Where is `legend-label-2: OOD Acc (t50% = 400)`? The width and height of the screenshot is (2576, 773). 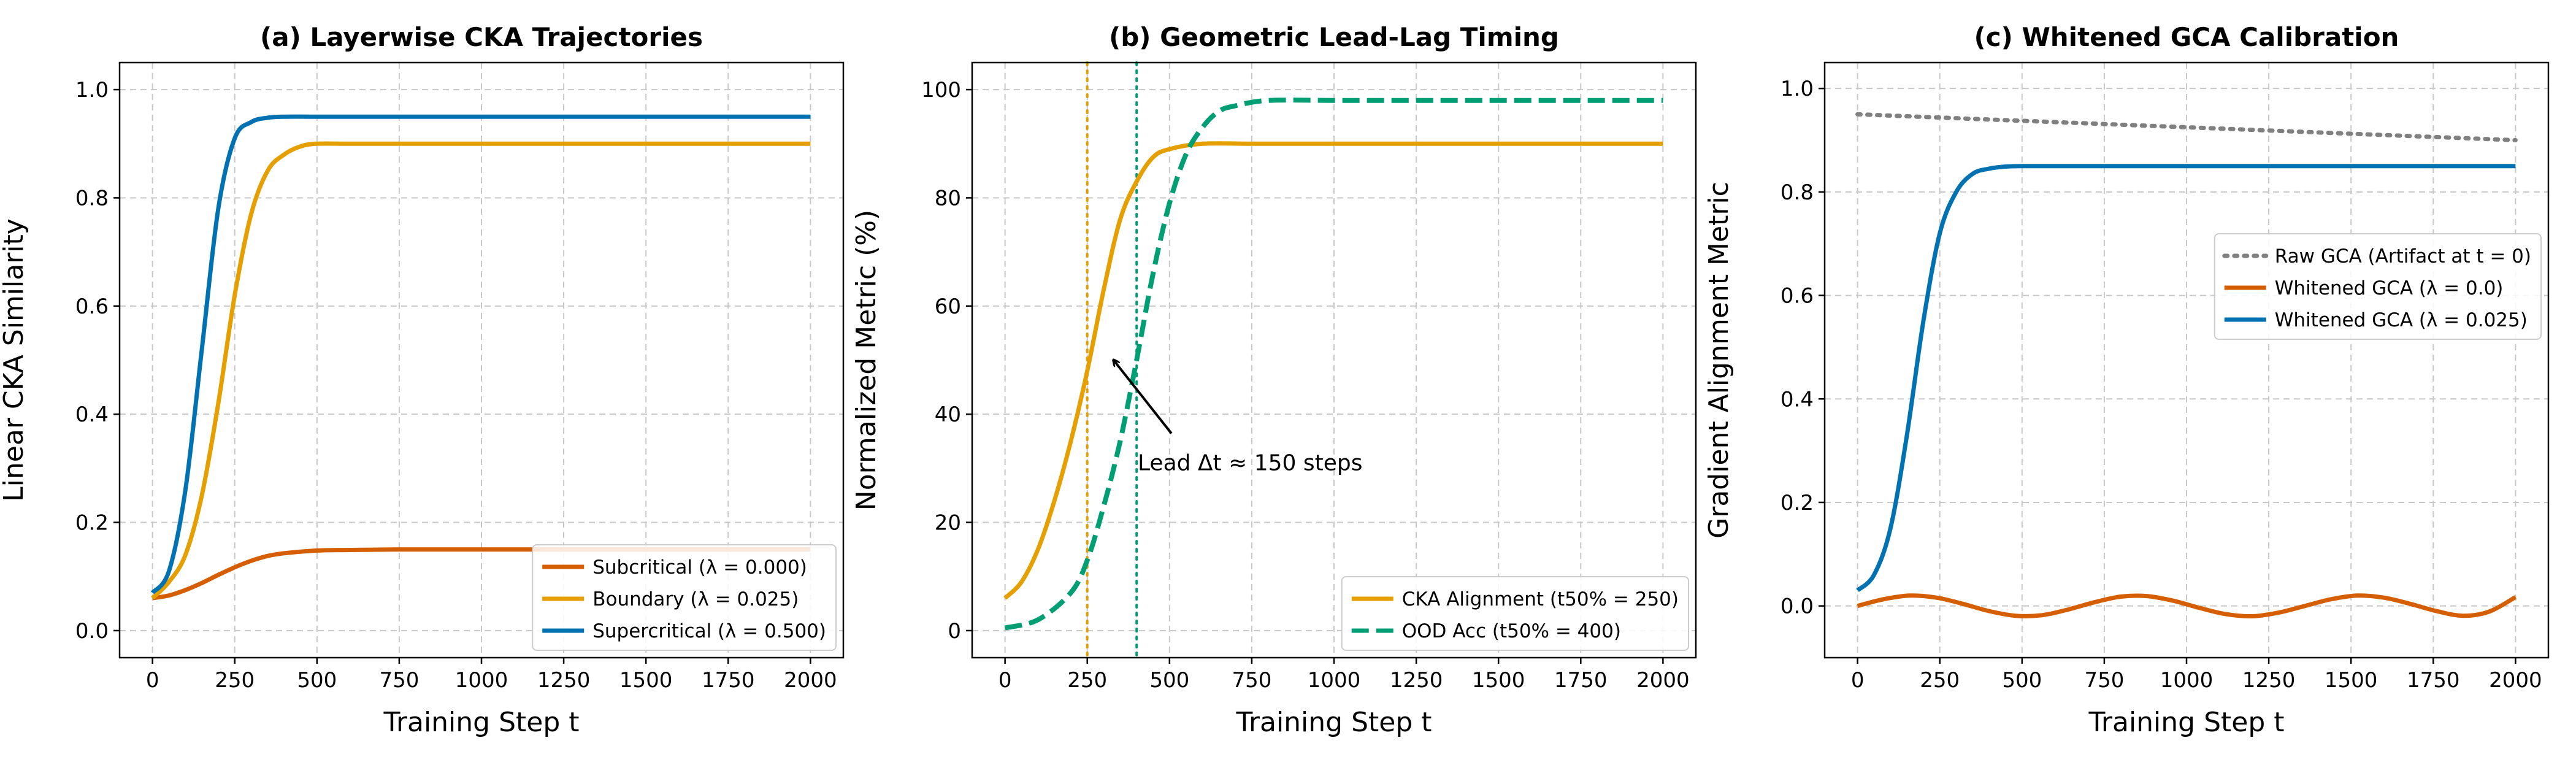 legend-label-2: OOD Acc (t50% = 400) is located at coordinates (1511, 631).